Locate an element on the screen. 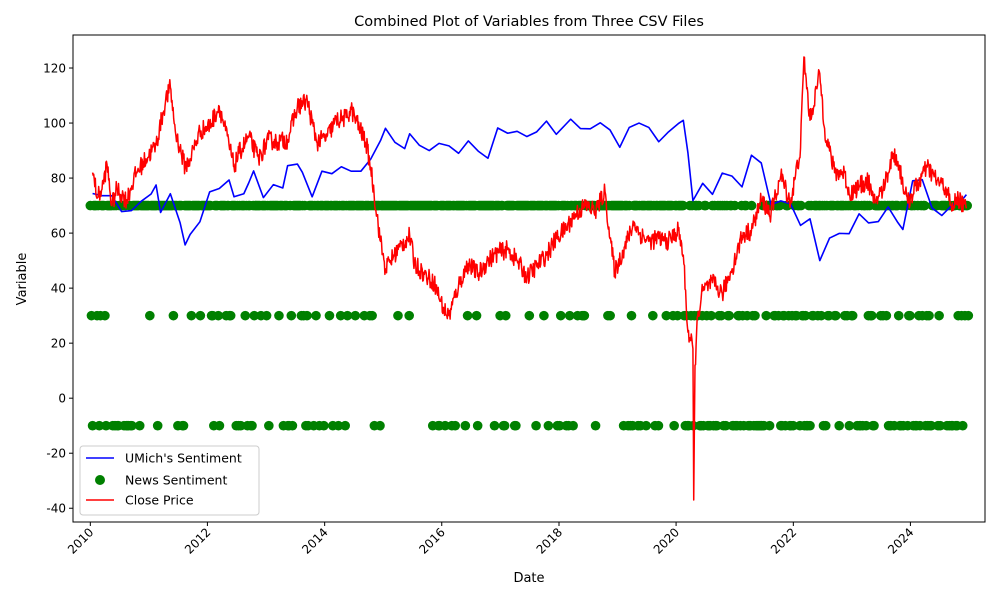 This screenshot has height=600, width=1000. y-axis-label: Variable is located at coordinates (22, 279).